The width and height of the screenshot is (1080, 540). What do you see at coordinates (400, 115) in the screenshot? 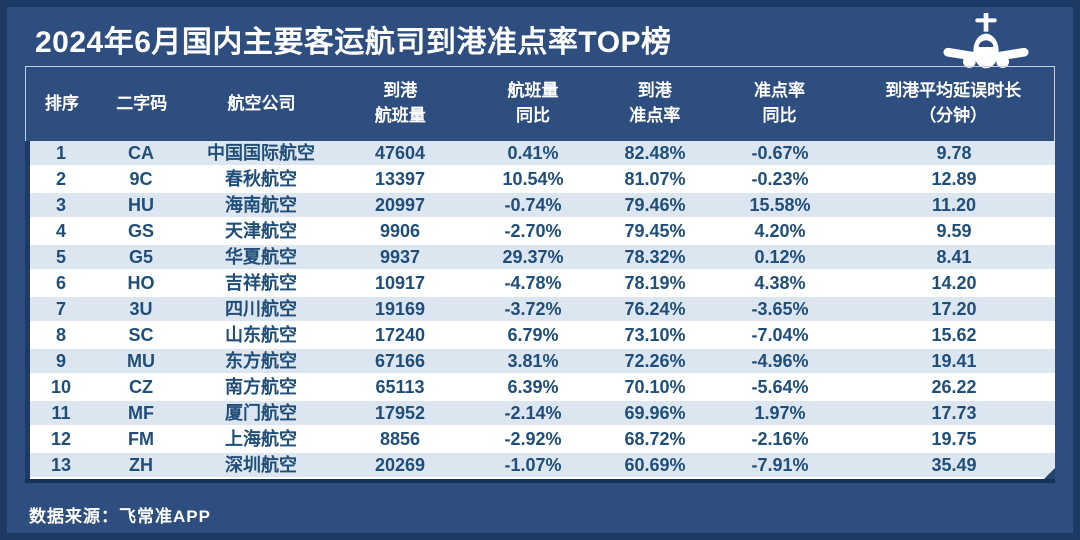
I see `header-label-line2: 航班量` at bounding box center [400, 115].